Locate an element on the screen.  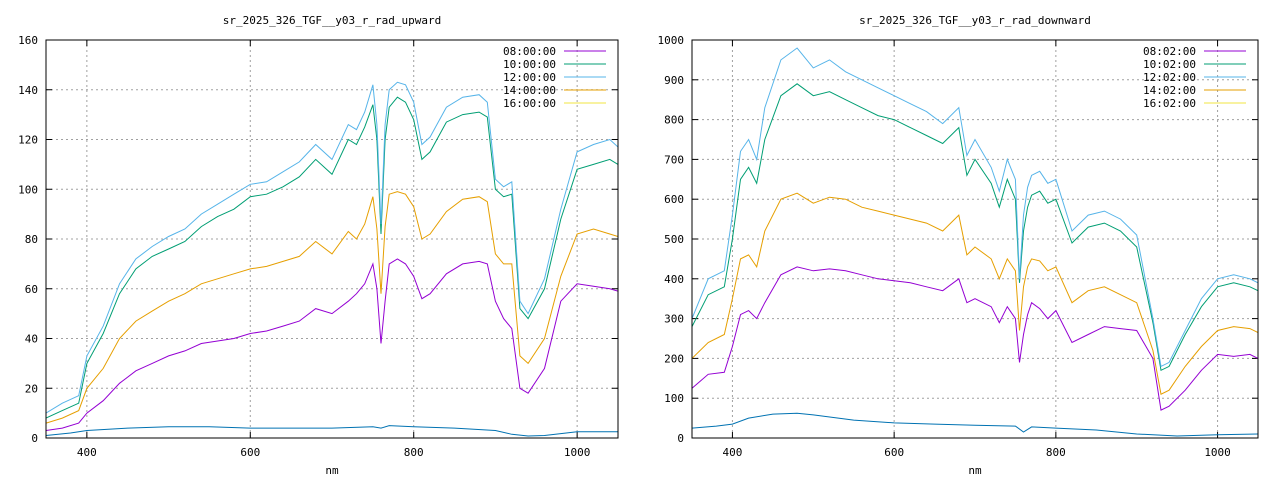
y-tick-label: 600 is located at coordinates (674, 199).